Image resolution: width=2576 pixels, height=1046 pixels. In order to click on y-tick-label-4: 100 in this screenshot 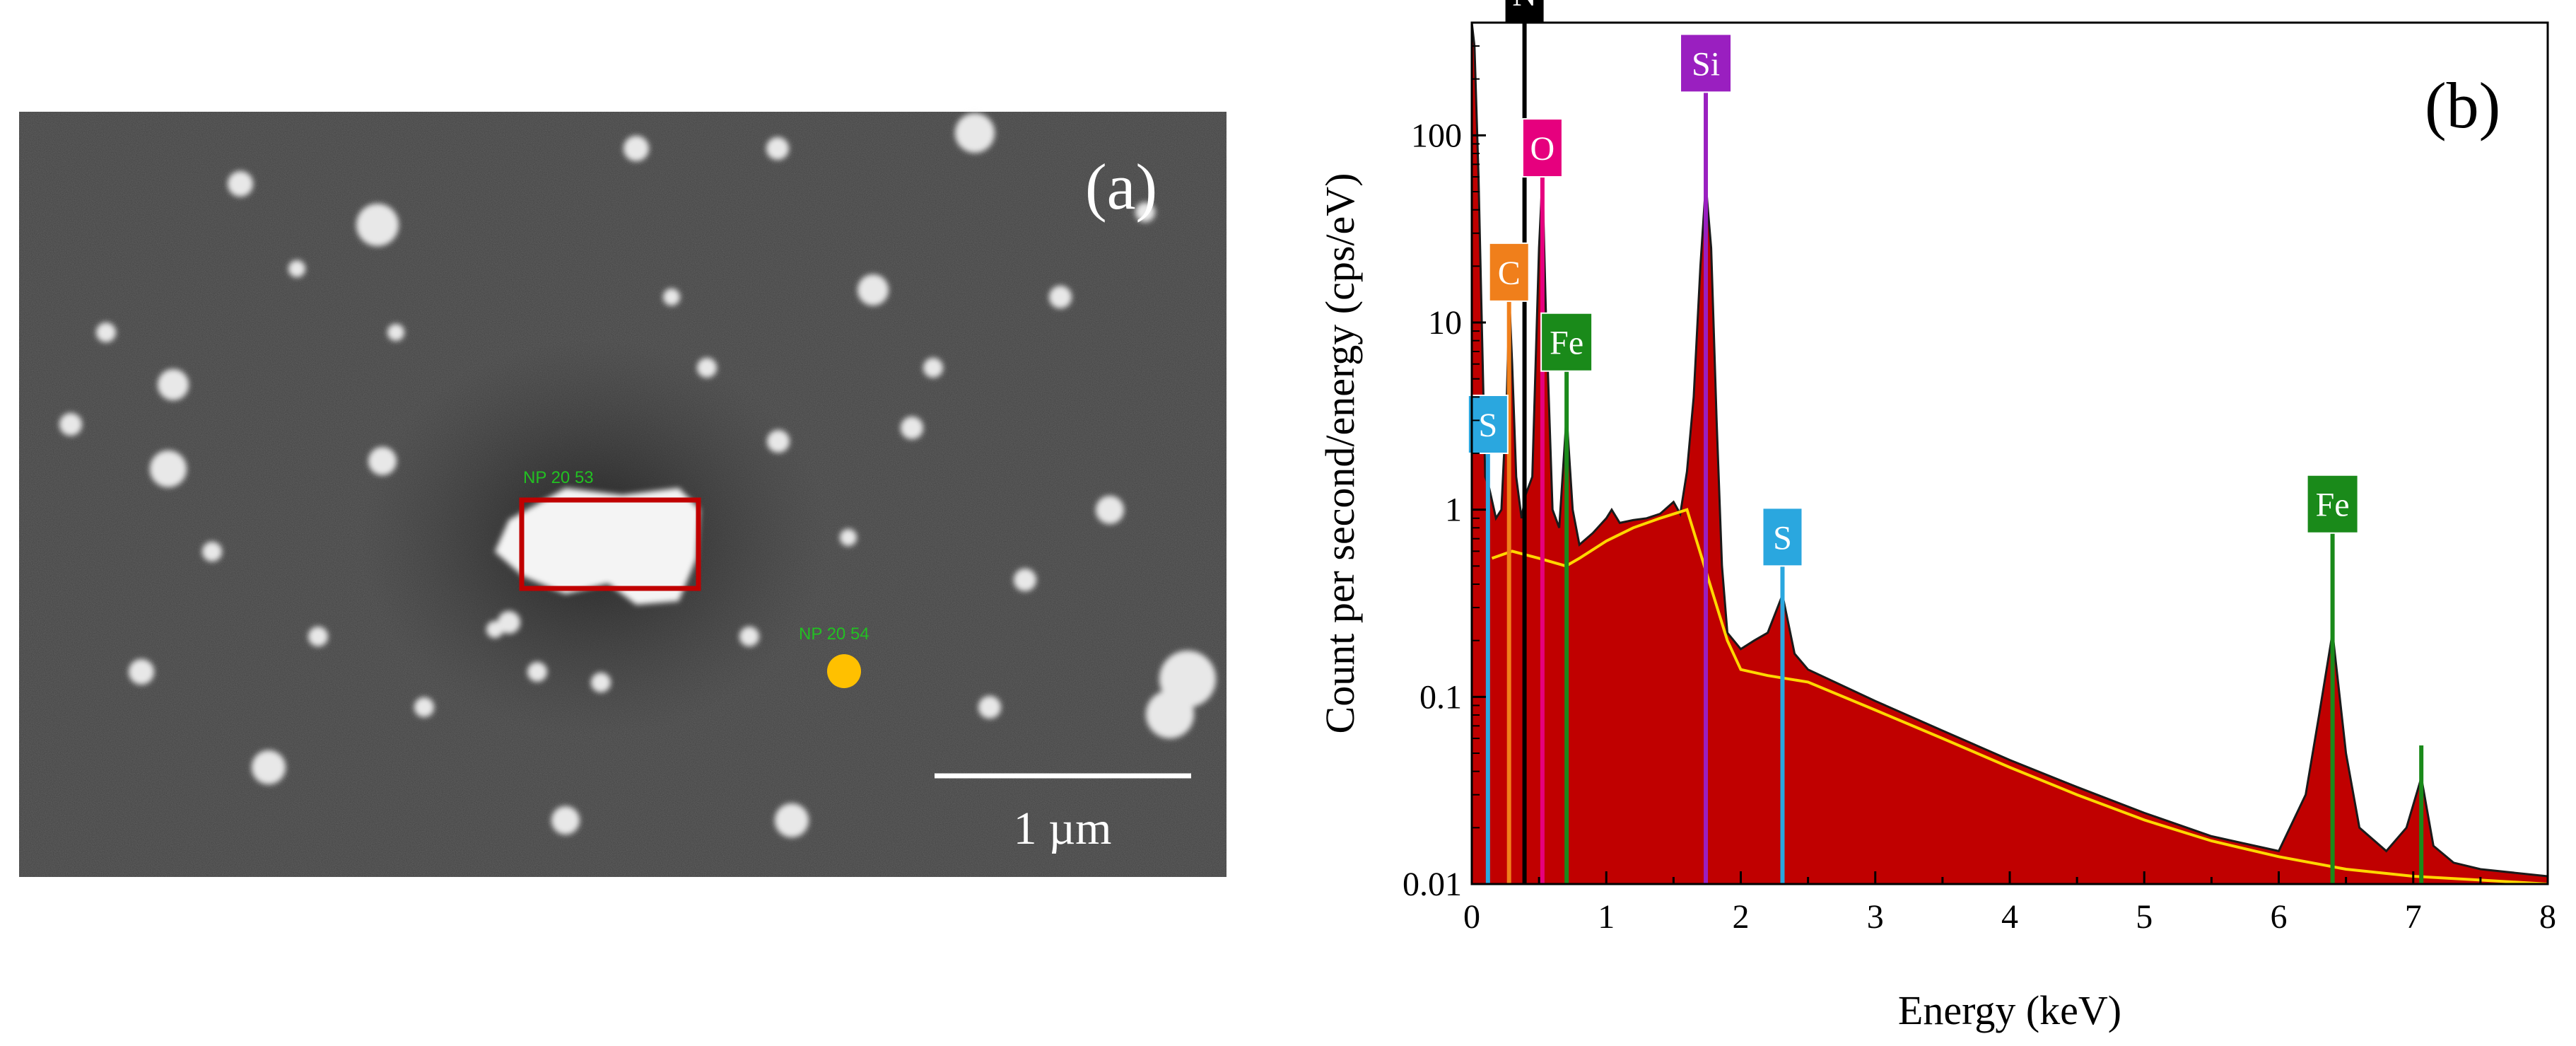, I will do `click(1437, 135)`.